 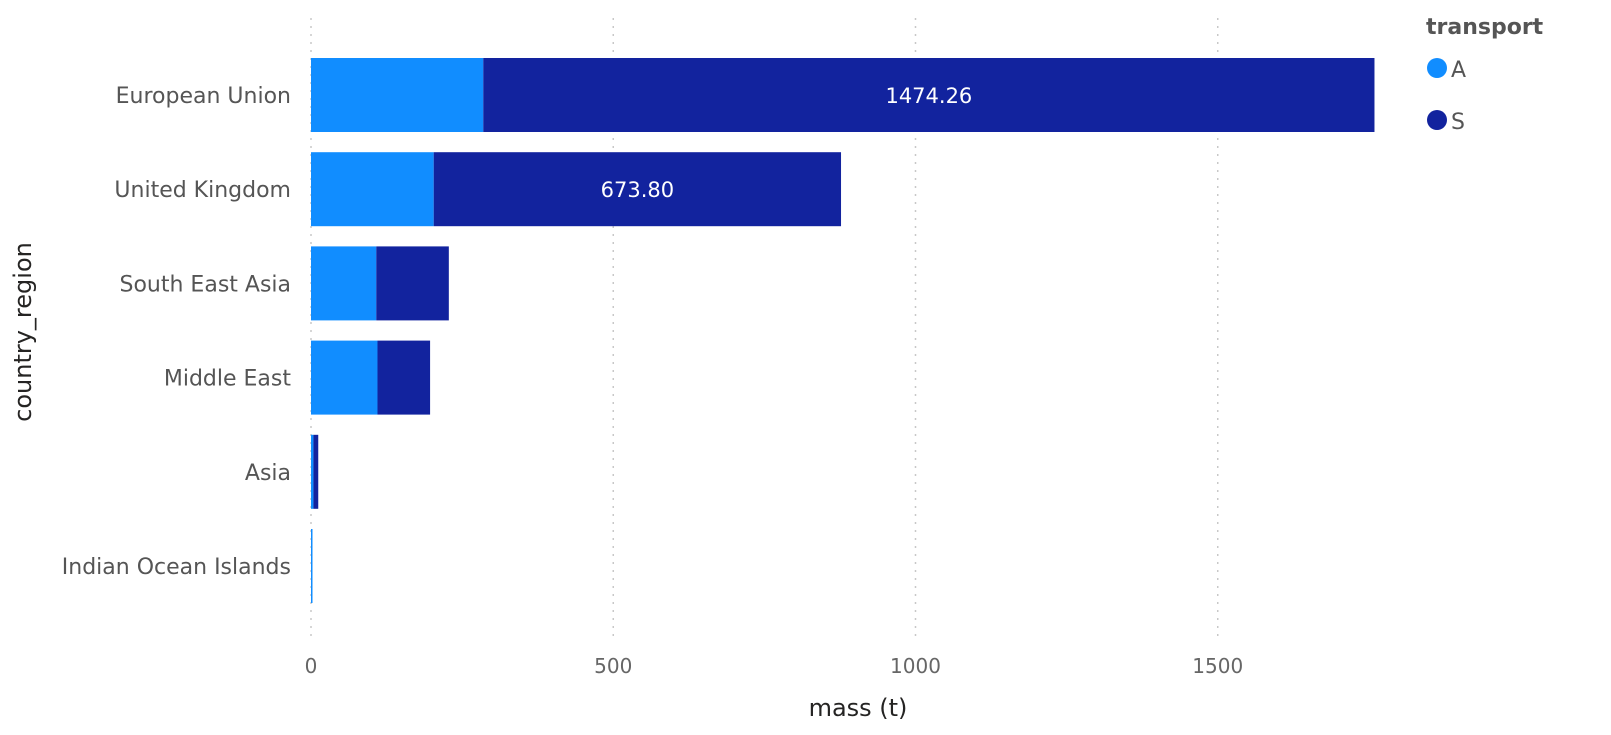 I want to click on x-tick-label: 1000, so click(x=915, y=666).